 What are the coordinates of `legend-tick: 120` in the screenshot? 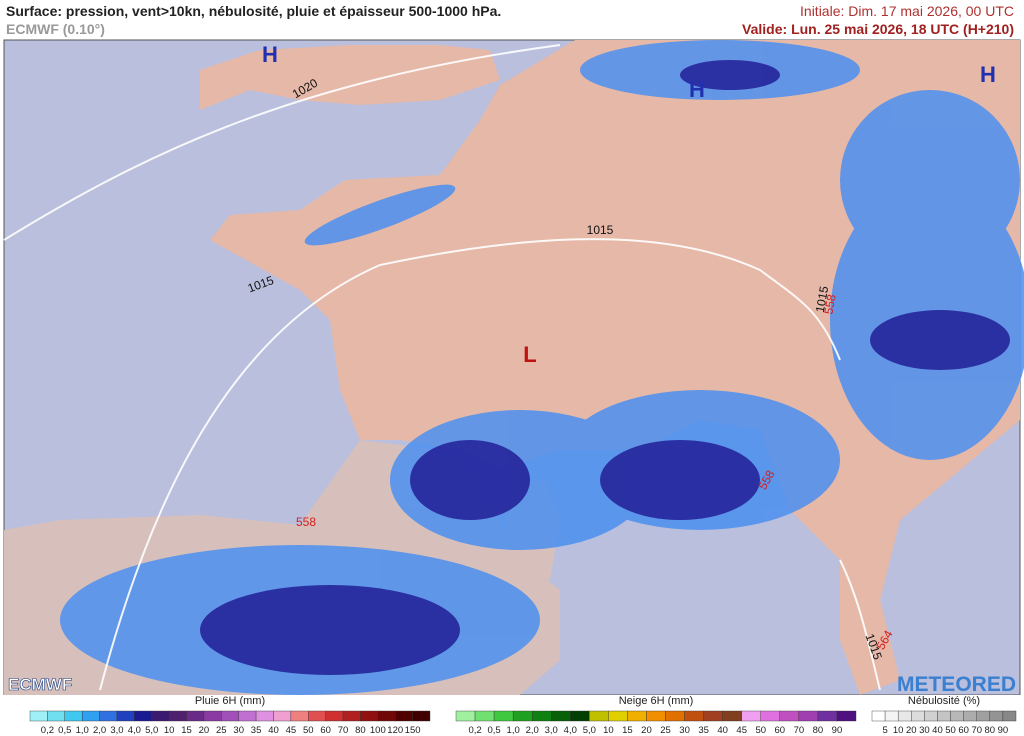 It's located at (395, 730).